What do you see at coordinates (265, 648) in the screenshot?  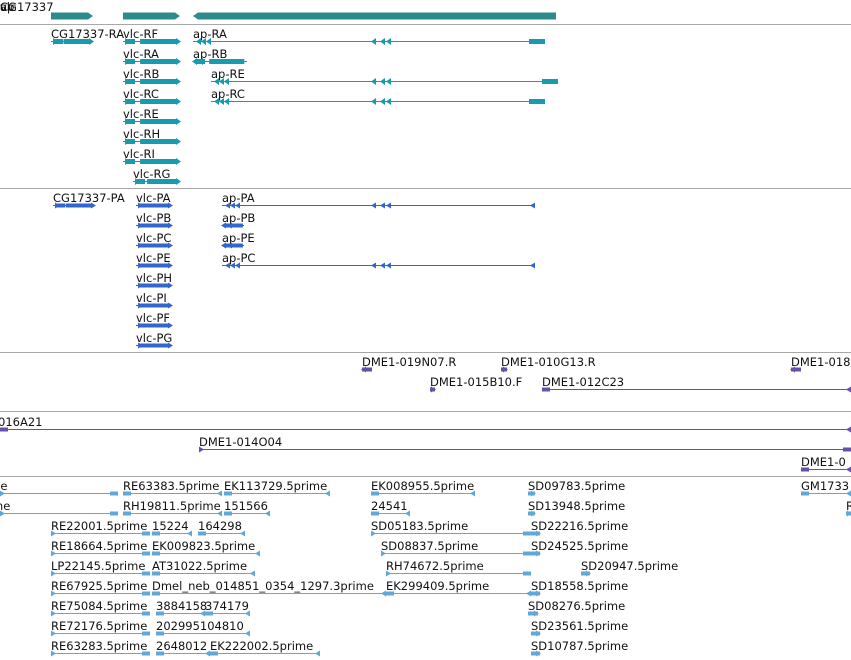 I see `est-feature: EK222002.5prime` at bounding box center [265, 648].